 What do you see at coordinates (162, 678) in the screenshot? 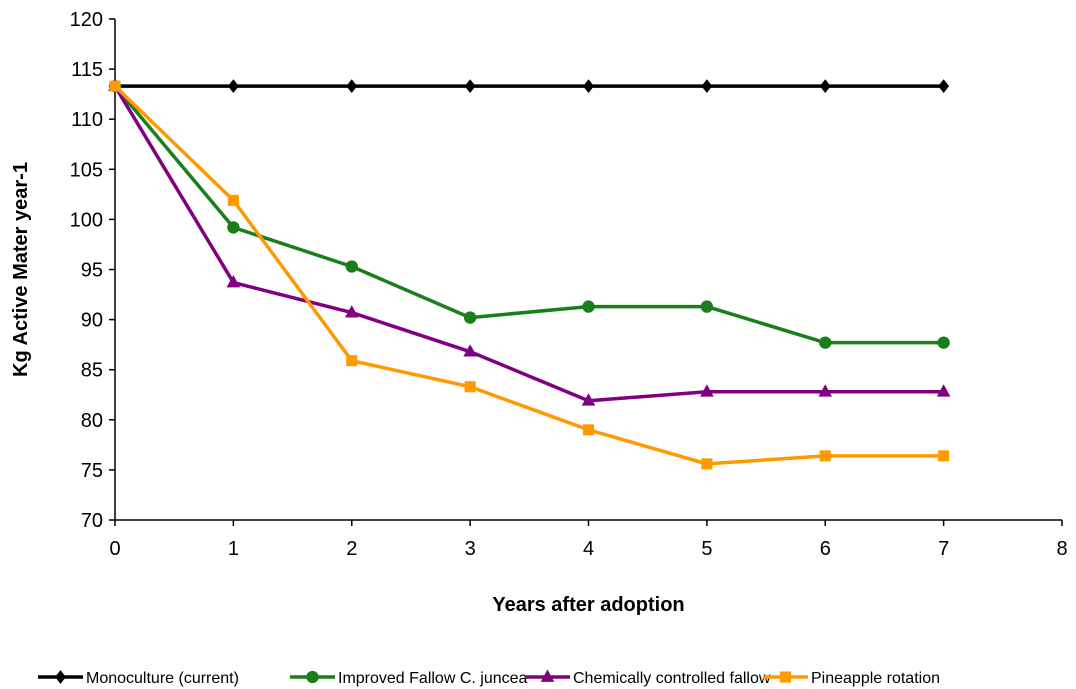
I see `legend-label: Monoculture (current)` at bounding box center [162, 678].